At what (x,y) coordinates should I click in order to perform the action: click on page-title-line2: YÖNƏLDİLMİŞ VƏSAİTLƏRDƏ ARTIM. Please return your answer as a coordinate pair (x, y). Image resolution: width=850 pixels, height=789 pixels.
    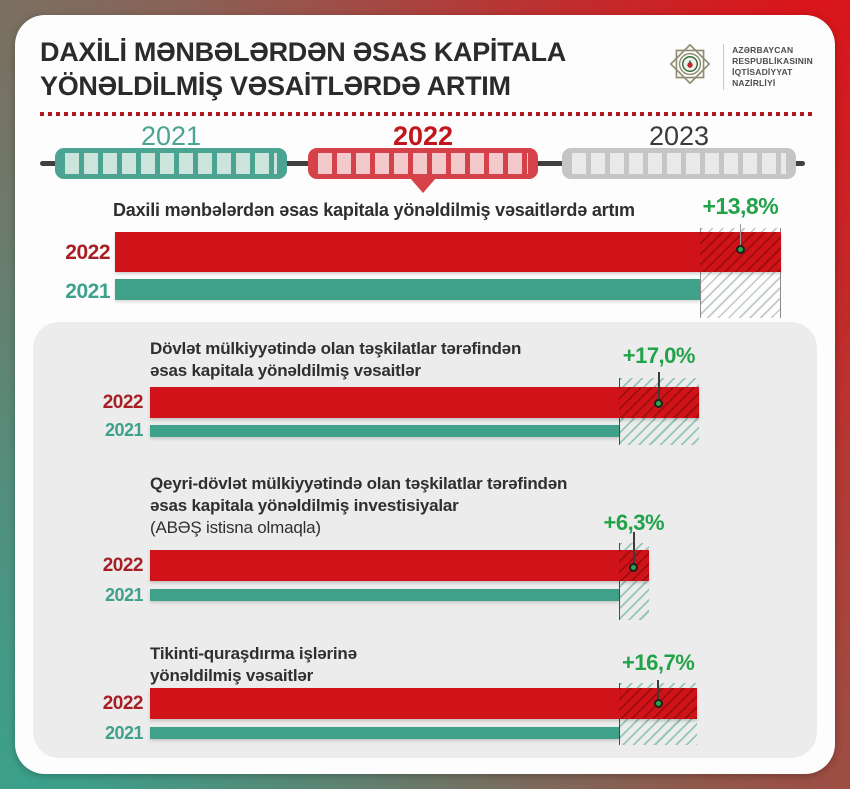
    Looking at the image, I should click on (275, 86).